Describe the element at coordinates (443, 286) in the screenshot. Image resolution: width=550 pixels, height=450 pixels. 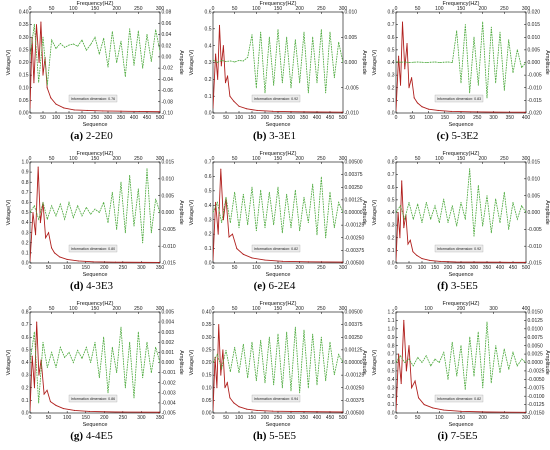
I see `caption-prefix: (f)` at that location.